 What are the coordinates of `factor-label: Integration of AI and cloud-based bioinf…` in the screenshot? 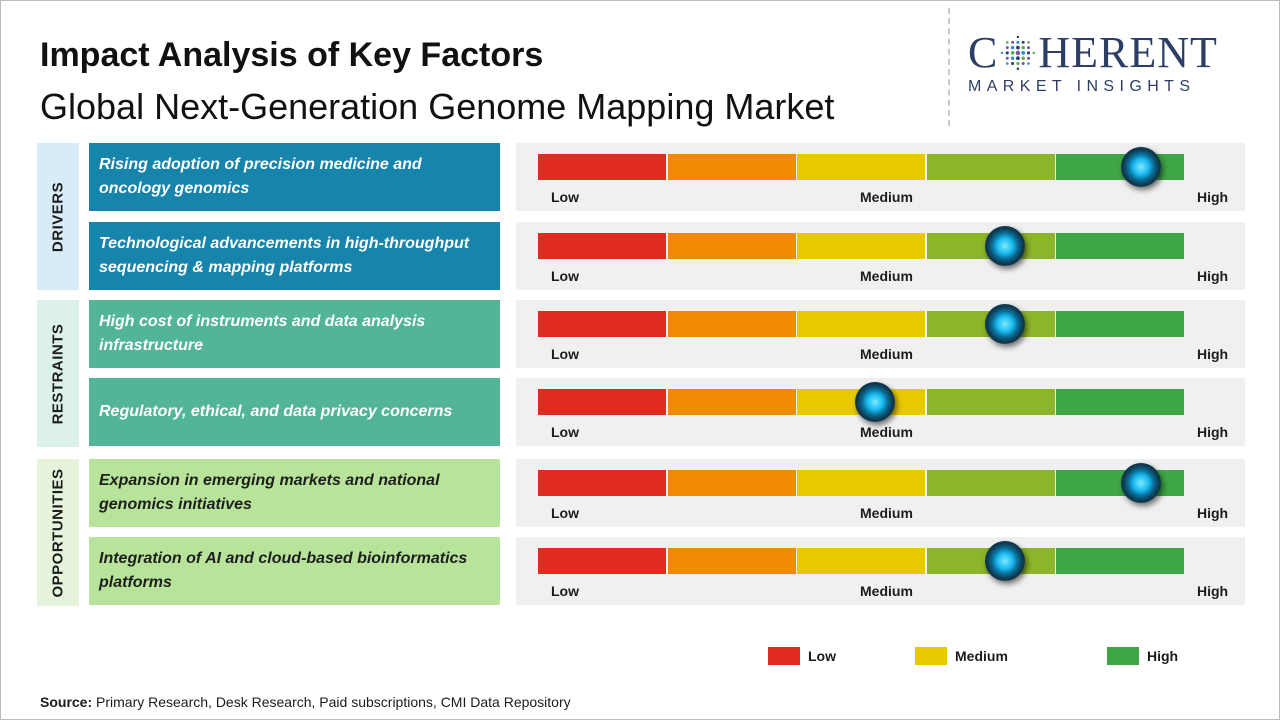 It's located at (294, 571).